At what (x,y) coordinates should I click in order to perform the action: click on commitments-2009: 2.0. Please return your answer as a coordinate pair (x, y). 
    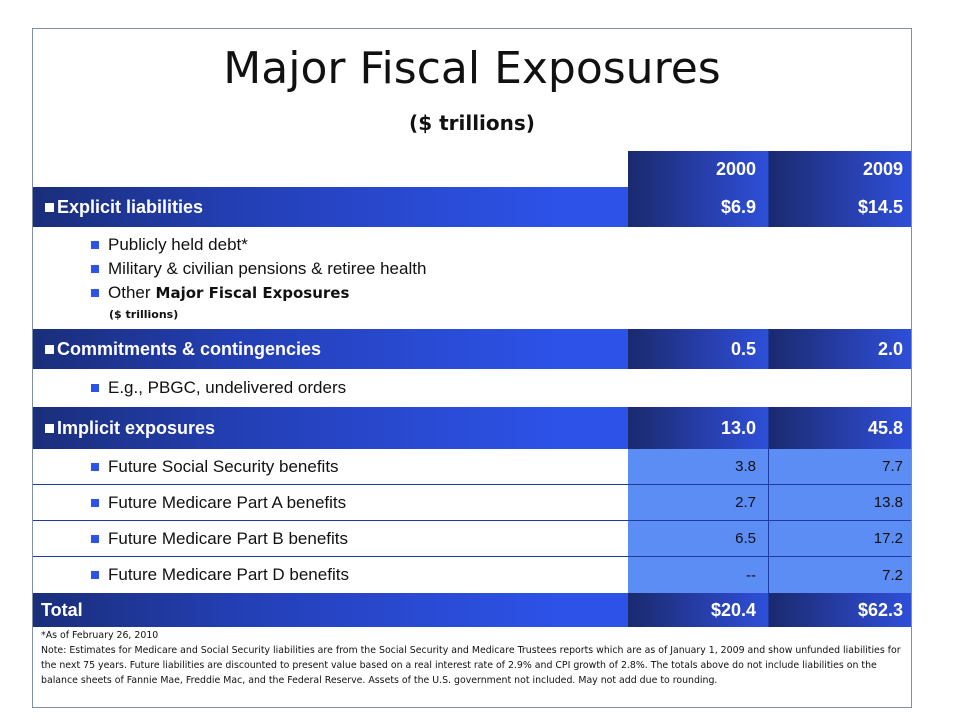
    Looking at the image, I should click on (839, 349).